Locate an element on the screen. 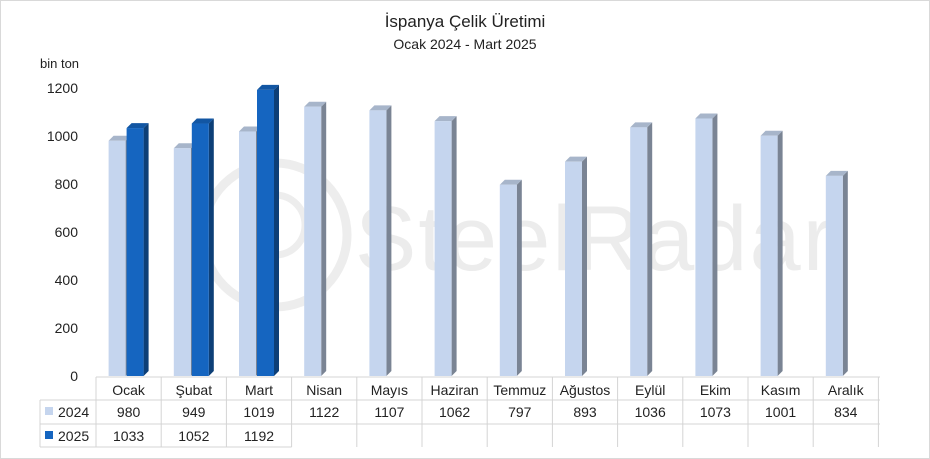 Image resolution: width=930 pixels, height=459 pixels. data-table-value: 834 is located at coordinates (846, 412).